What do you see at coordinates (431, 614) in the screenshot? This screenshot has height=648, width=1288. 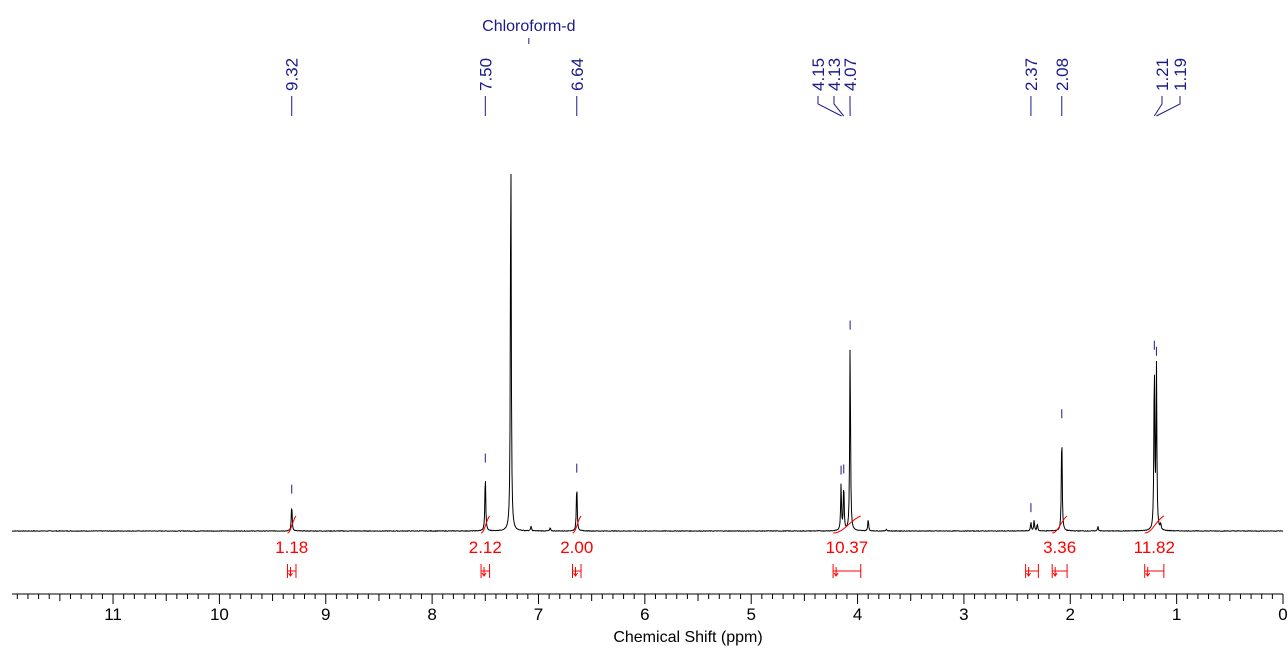 I see `x-tick-label: 8` at bounding box center [431, 614].